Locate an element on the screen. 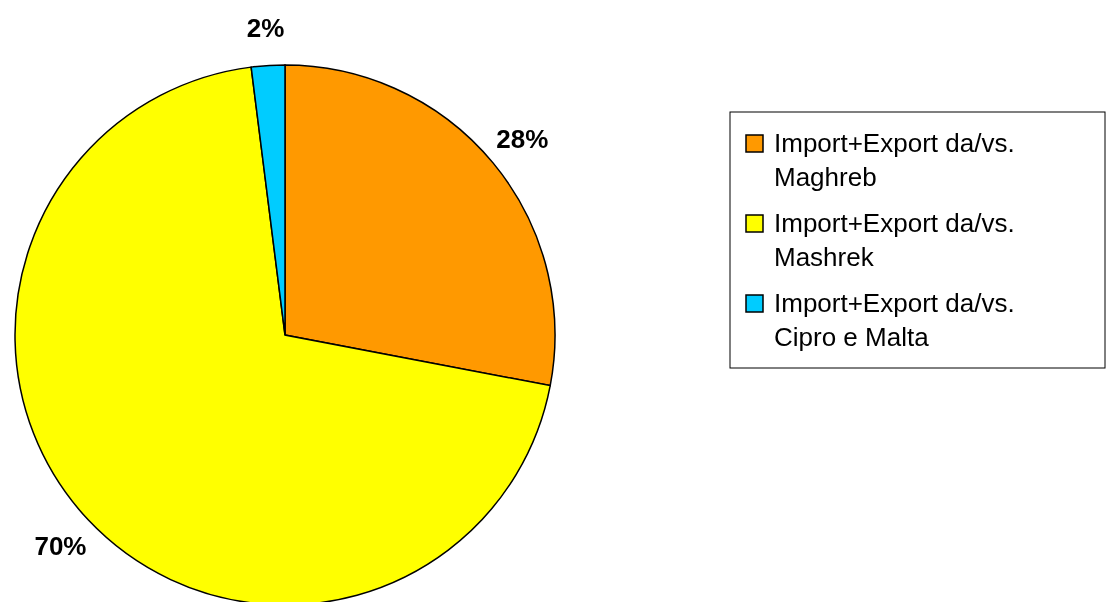 This screenshot has width=1117, height=602. legend-label: Import+Export da/vs. Maghreb is located at coordinates (894, 160).